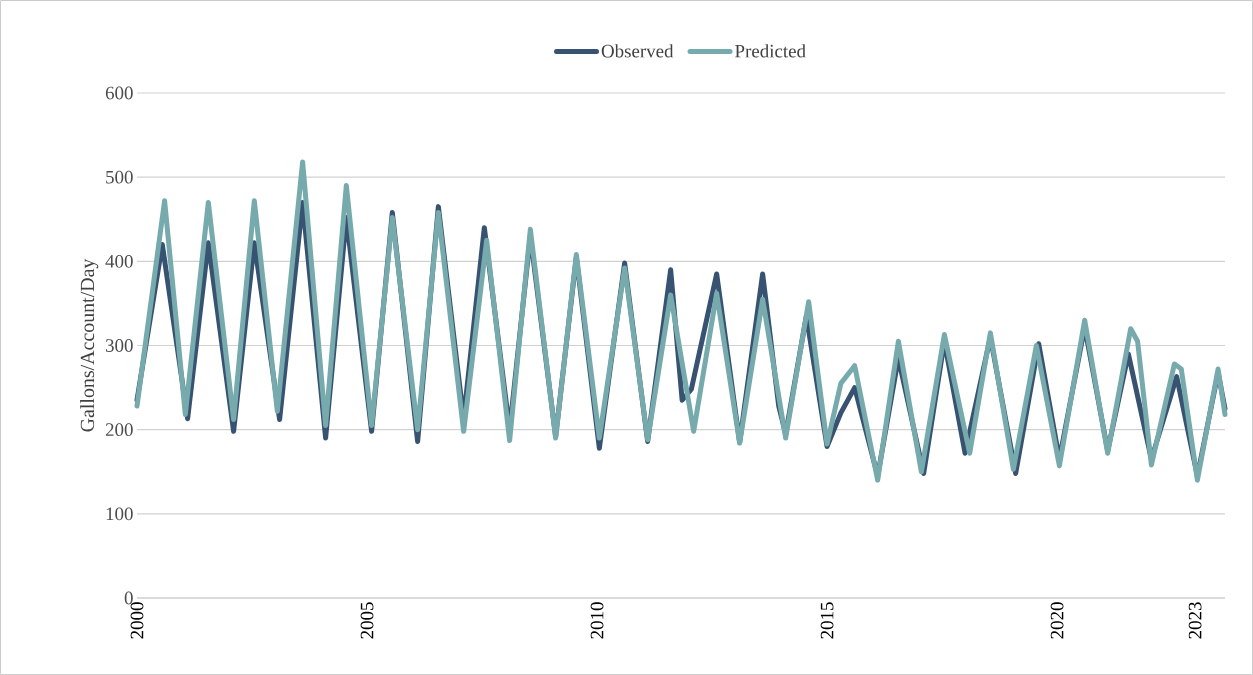  I want to click on x-tick-label: 2005, so click(367, 620).